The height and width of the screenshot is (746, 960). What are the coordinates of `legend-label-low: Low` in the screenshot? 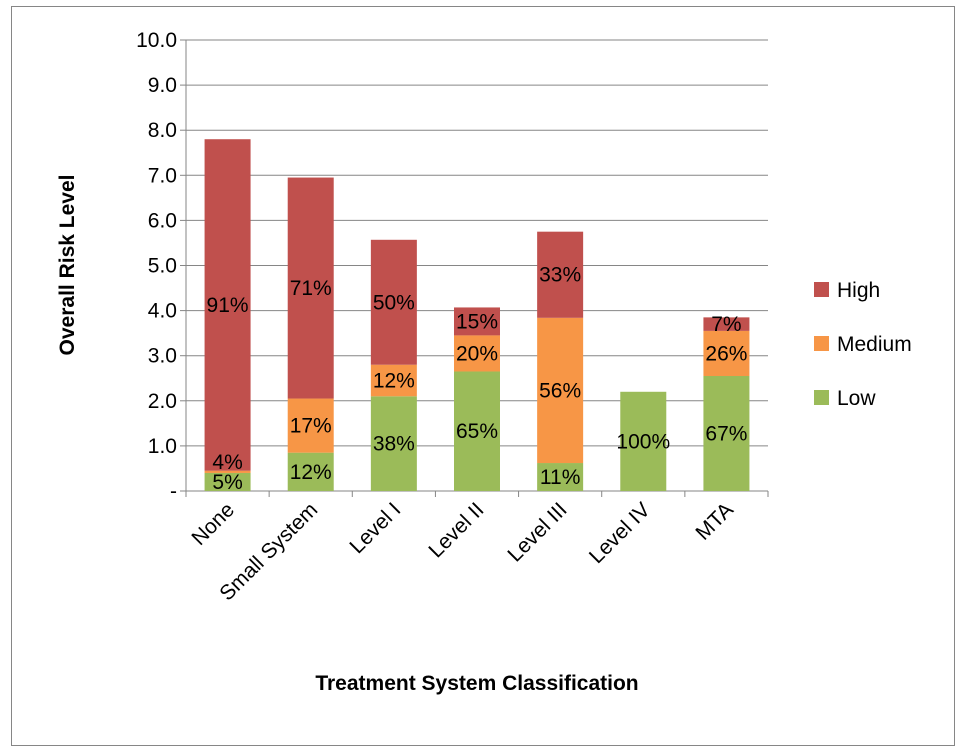 It's located at (856, 398).